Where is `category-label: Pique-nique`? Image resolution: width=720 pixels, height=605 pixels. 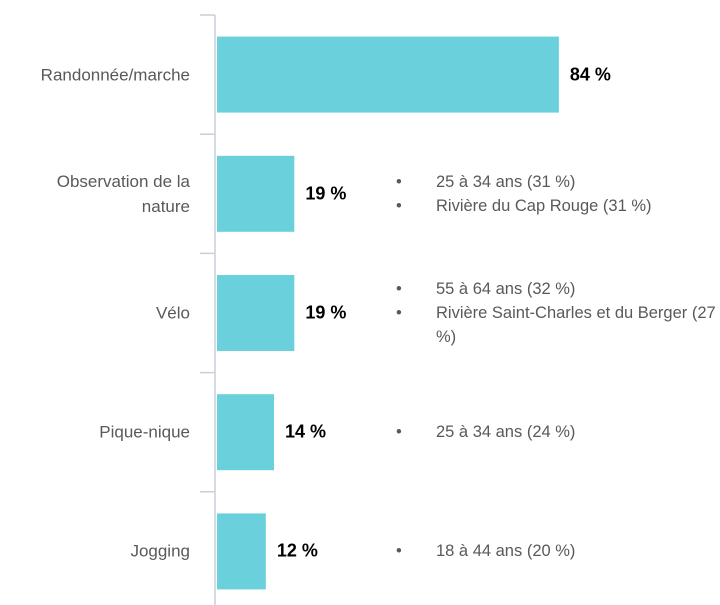 category-label: Pique-nique is located at coordinates (144, 432).